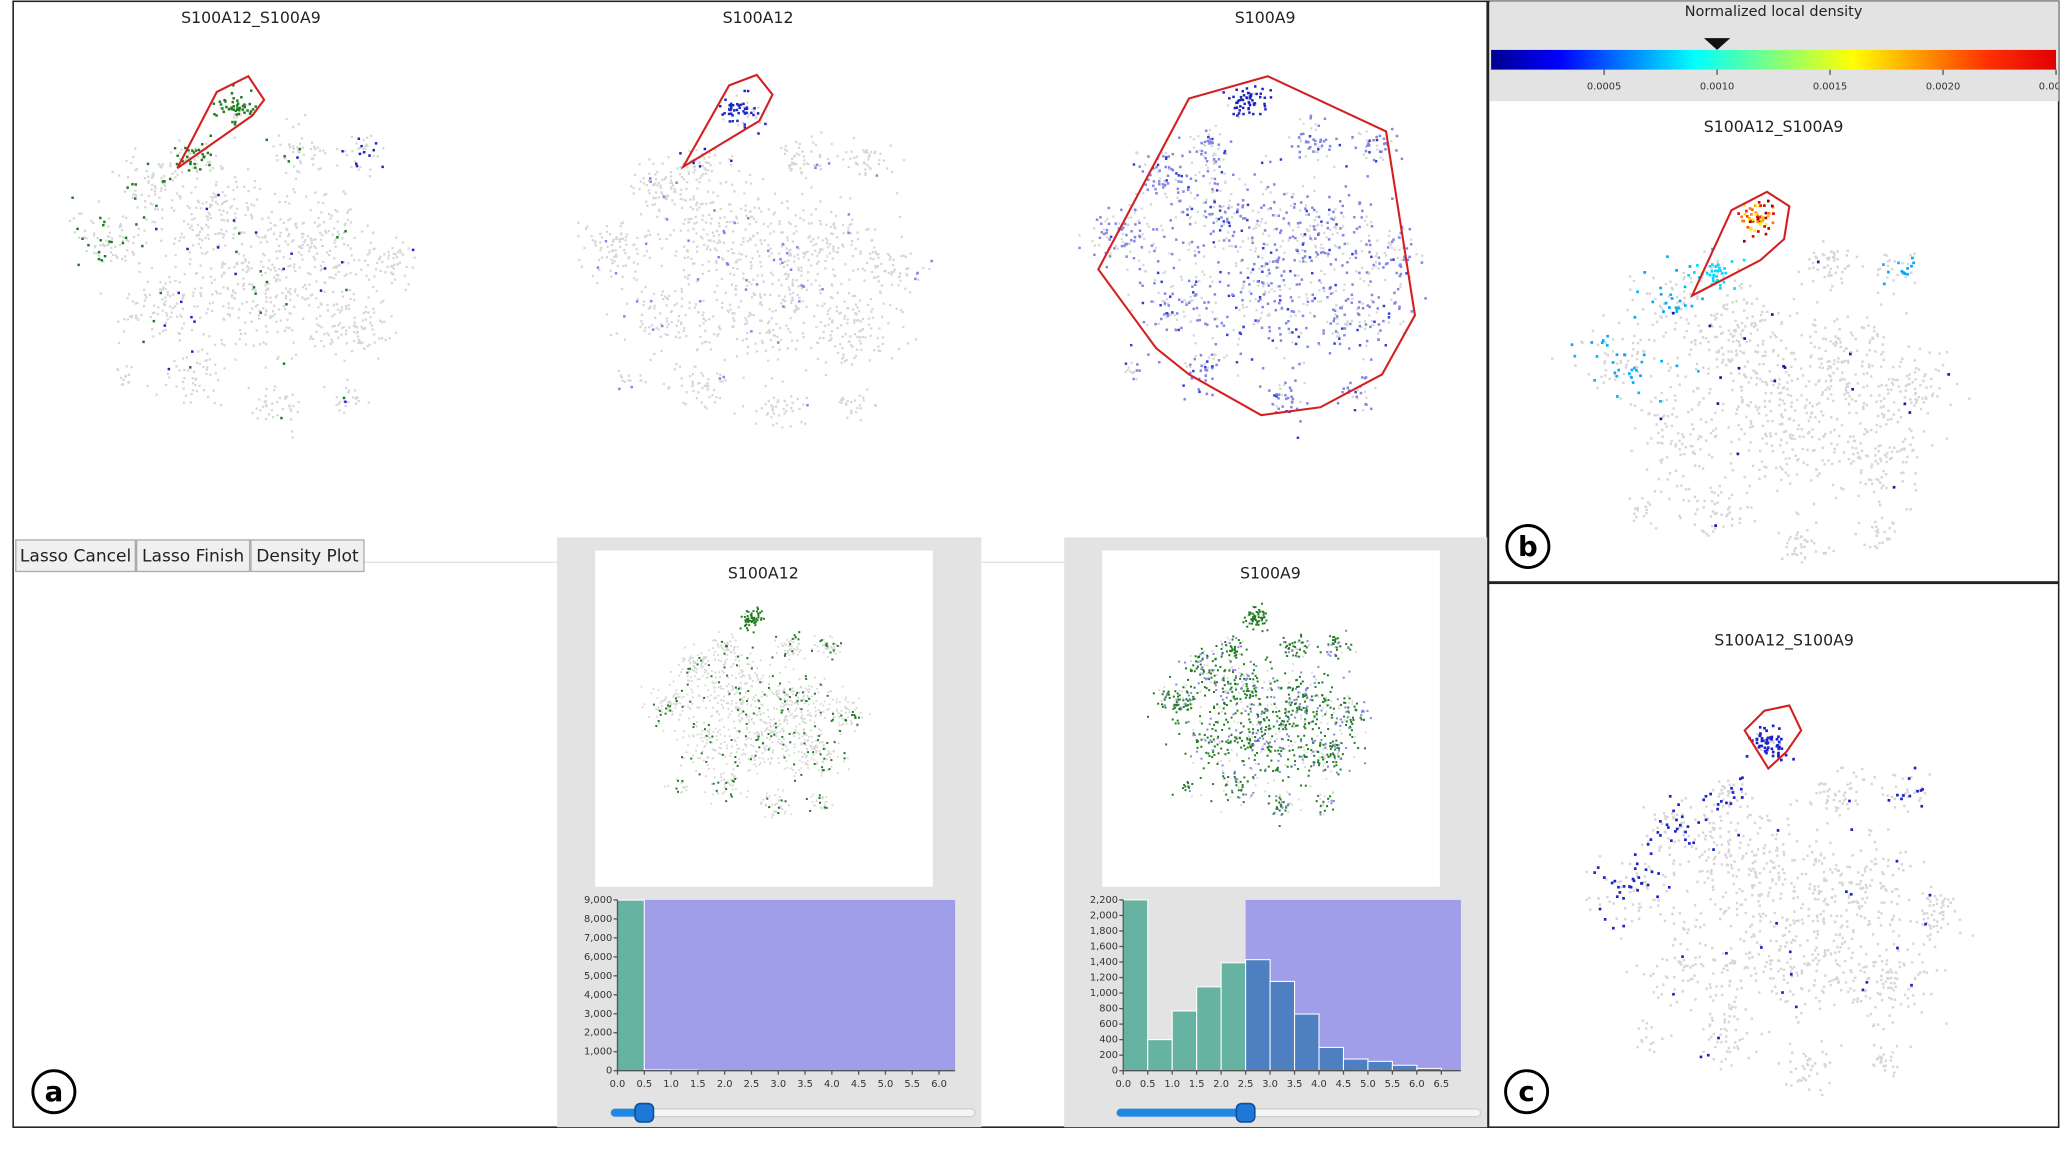 The width and height of the screenshot is (2060, 1149). What do you see at coordinates (1233, 1017) in the screenshot?
I see `histogram-bar` at bounding box center [1233, 1017].